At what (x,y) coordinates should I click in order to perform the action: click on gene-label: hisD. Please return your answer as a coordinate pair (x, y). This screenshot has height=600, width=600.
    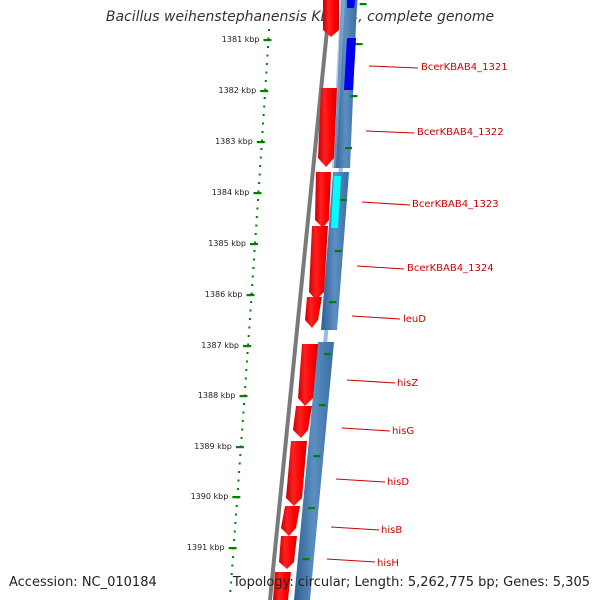
    Looking at the image, I should click on (398, 482).